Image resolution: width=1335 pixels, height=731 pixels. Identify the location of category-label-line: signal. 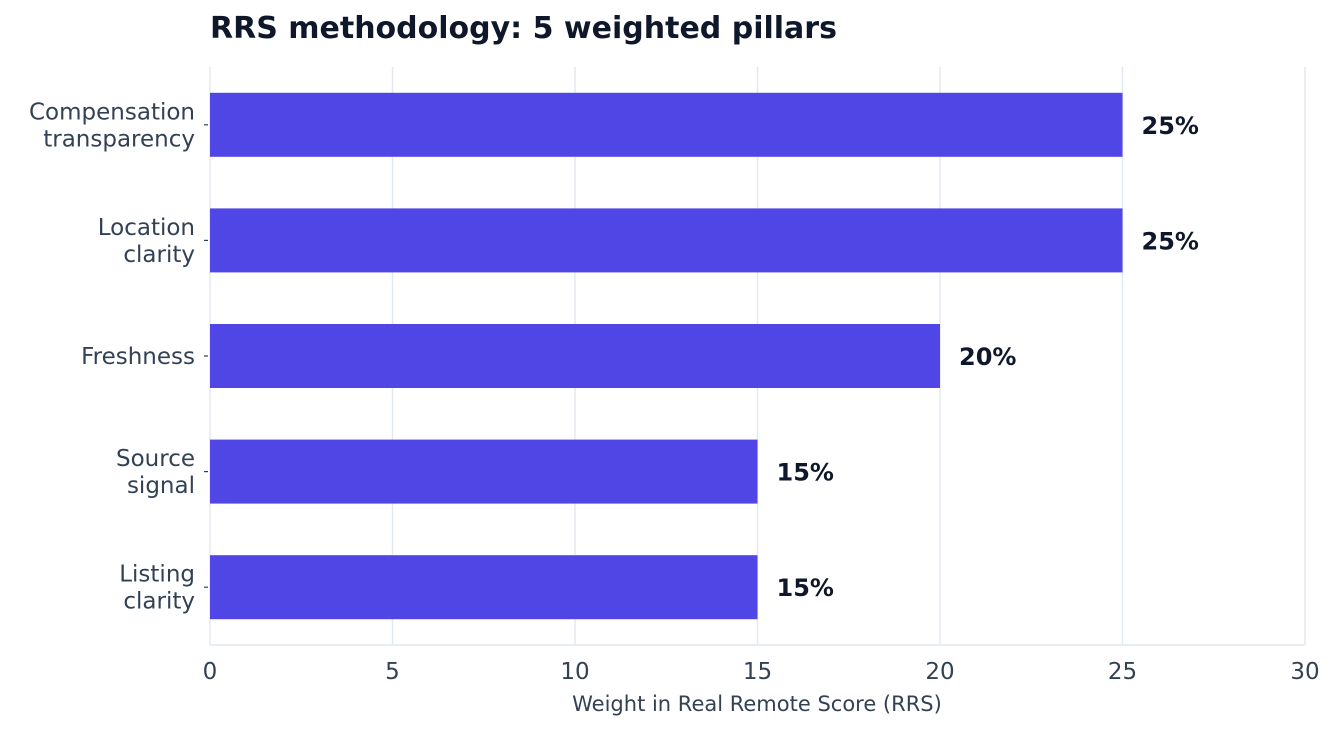
(161, 486).